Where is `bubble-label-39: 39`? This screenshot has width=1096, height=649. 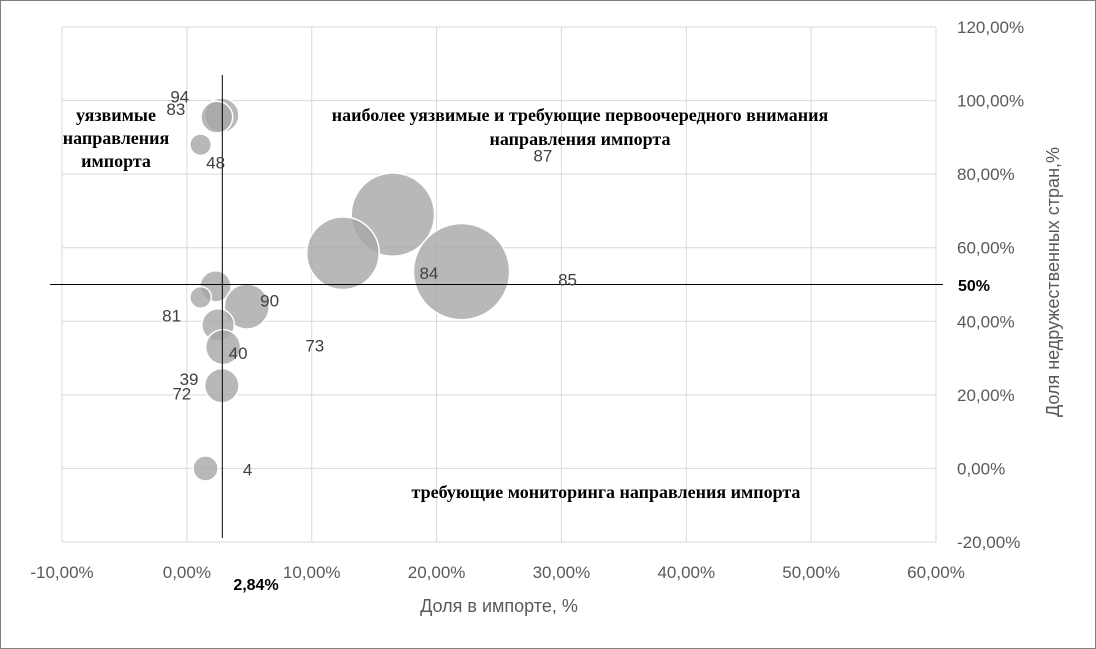
bubble-label-39: 39 is located at coordinates (189, 379).